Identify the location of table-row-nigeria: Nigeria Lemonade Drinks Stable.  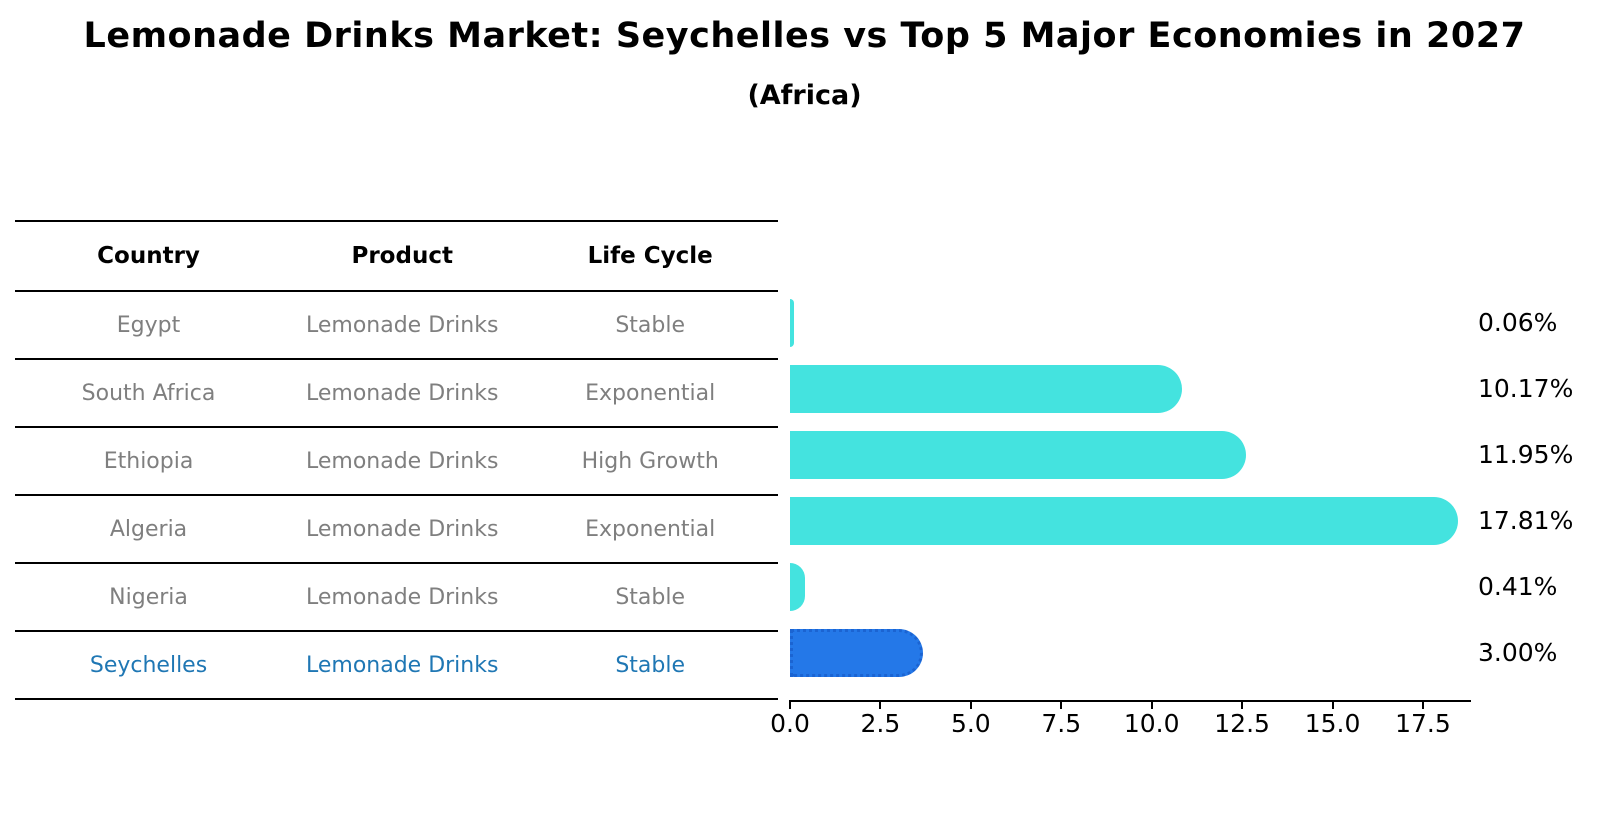
(396, 598).